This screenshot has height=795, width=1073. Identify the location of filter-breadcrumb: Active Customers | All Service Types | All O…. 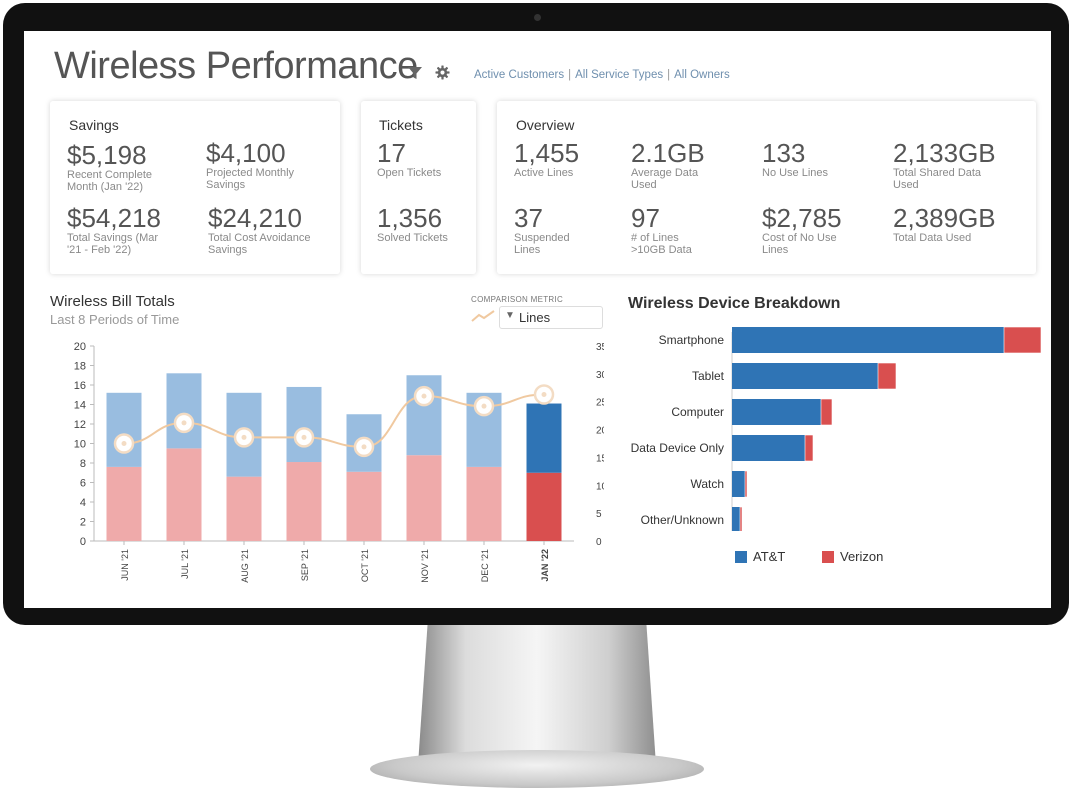
(602, 75).